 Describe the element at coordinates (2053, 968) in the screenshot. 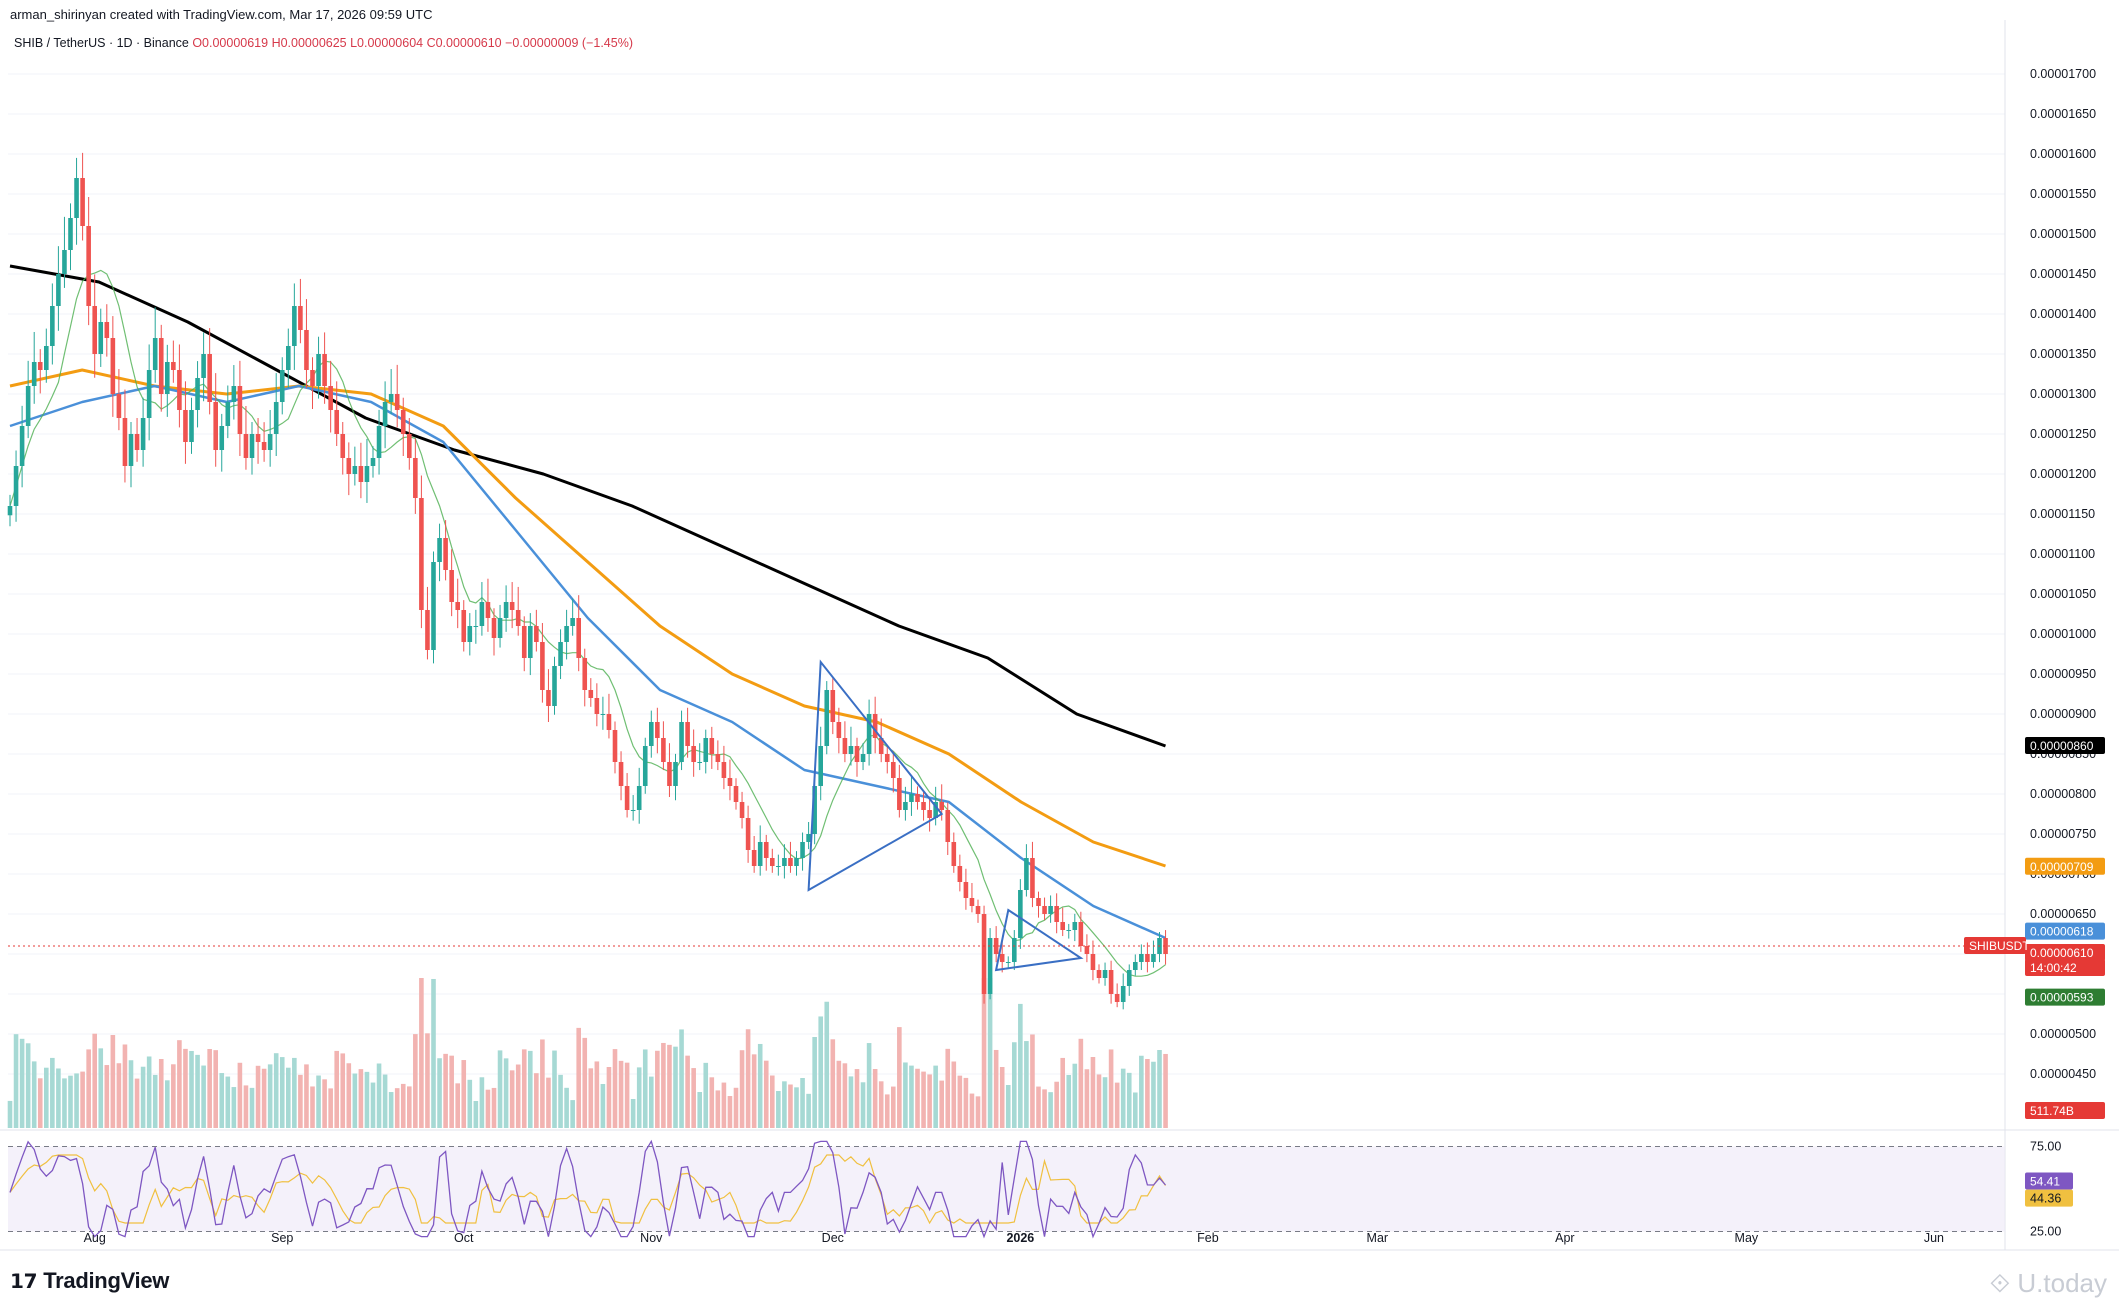

I see `price-badge-label: 14:00:42` at that location.